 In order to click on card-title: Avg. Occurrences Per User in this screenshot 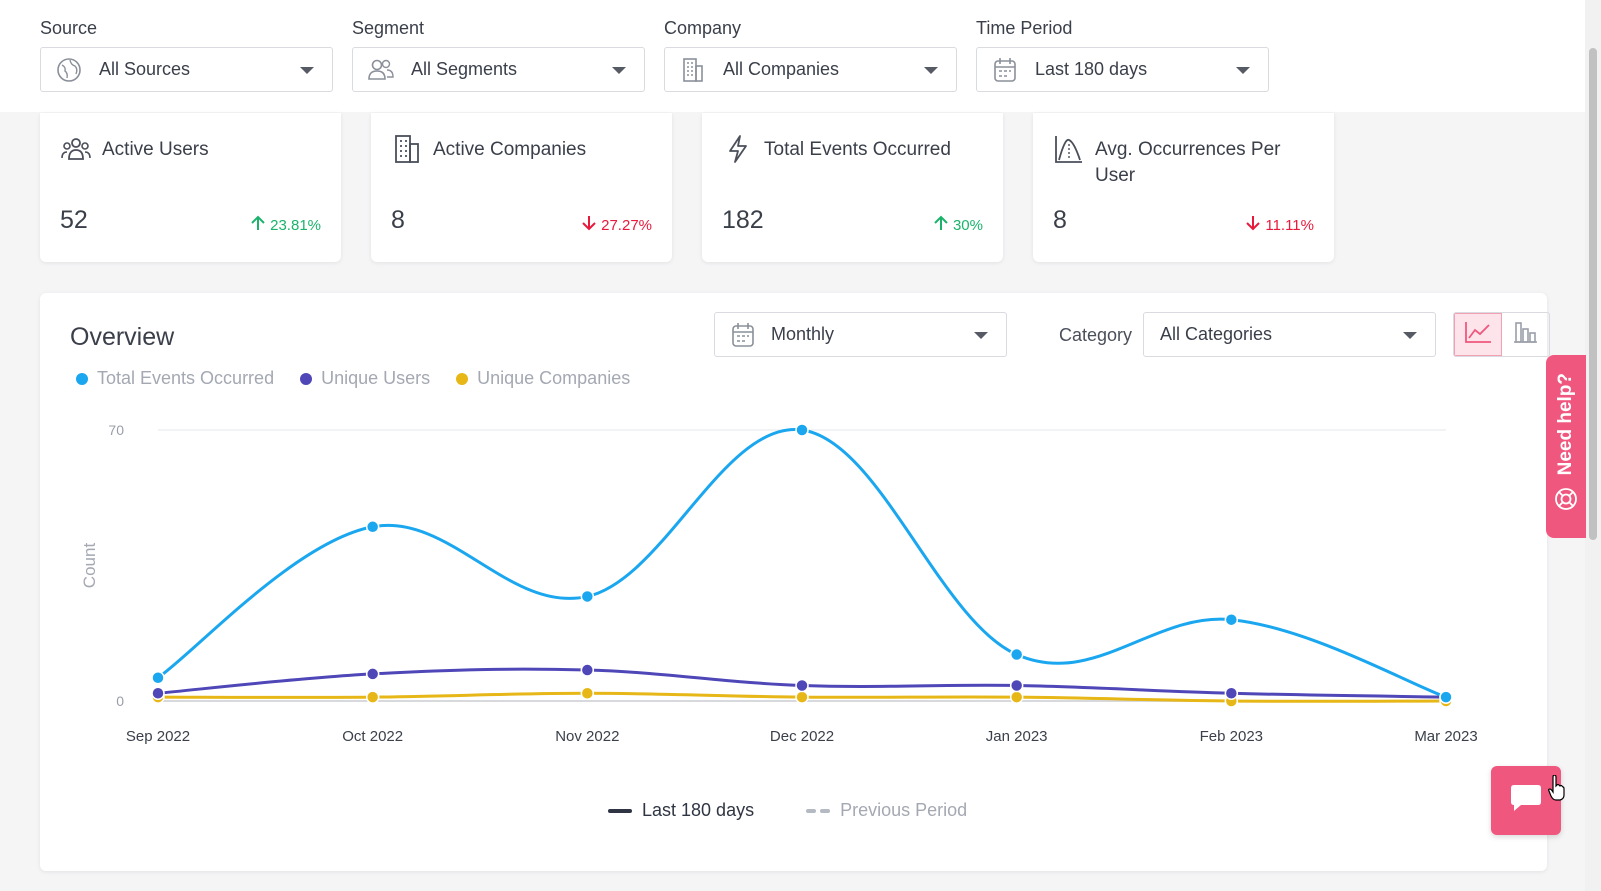, I will do `click(1188, 162)`.